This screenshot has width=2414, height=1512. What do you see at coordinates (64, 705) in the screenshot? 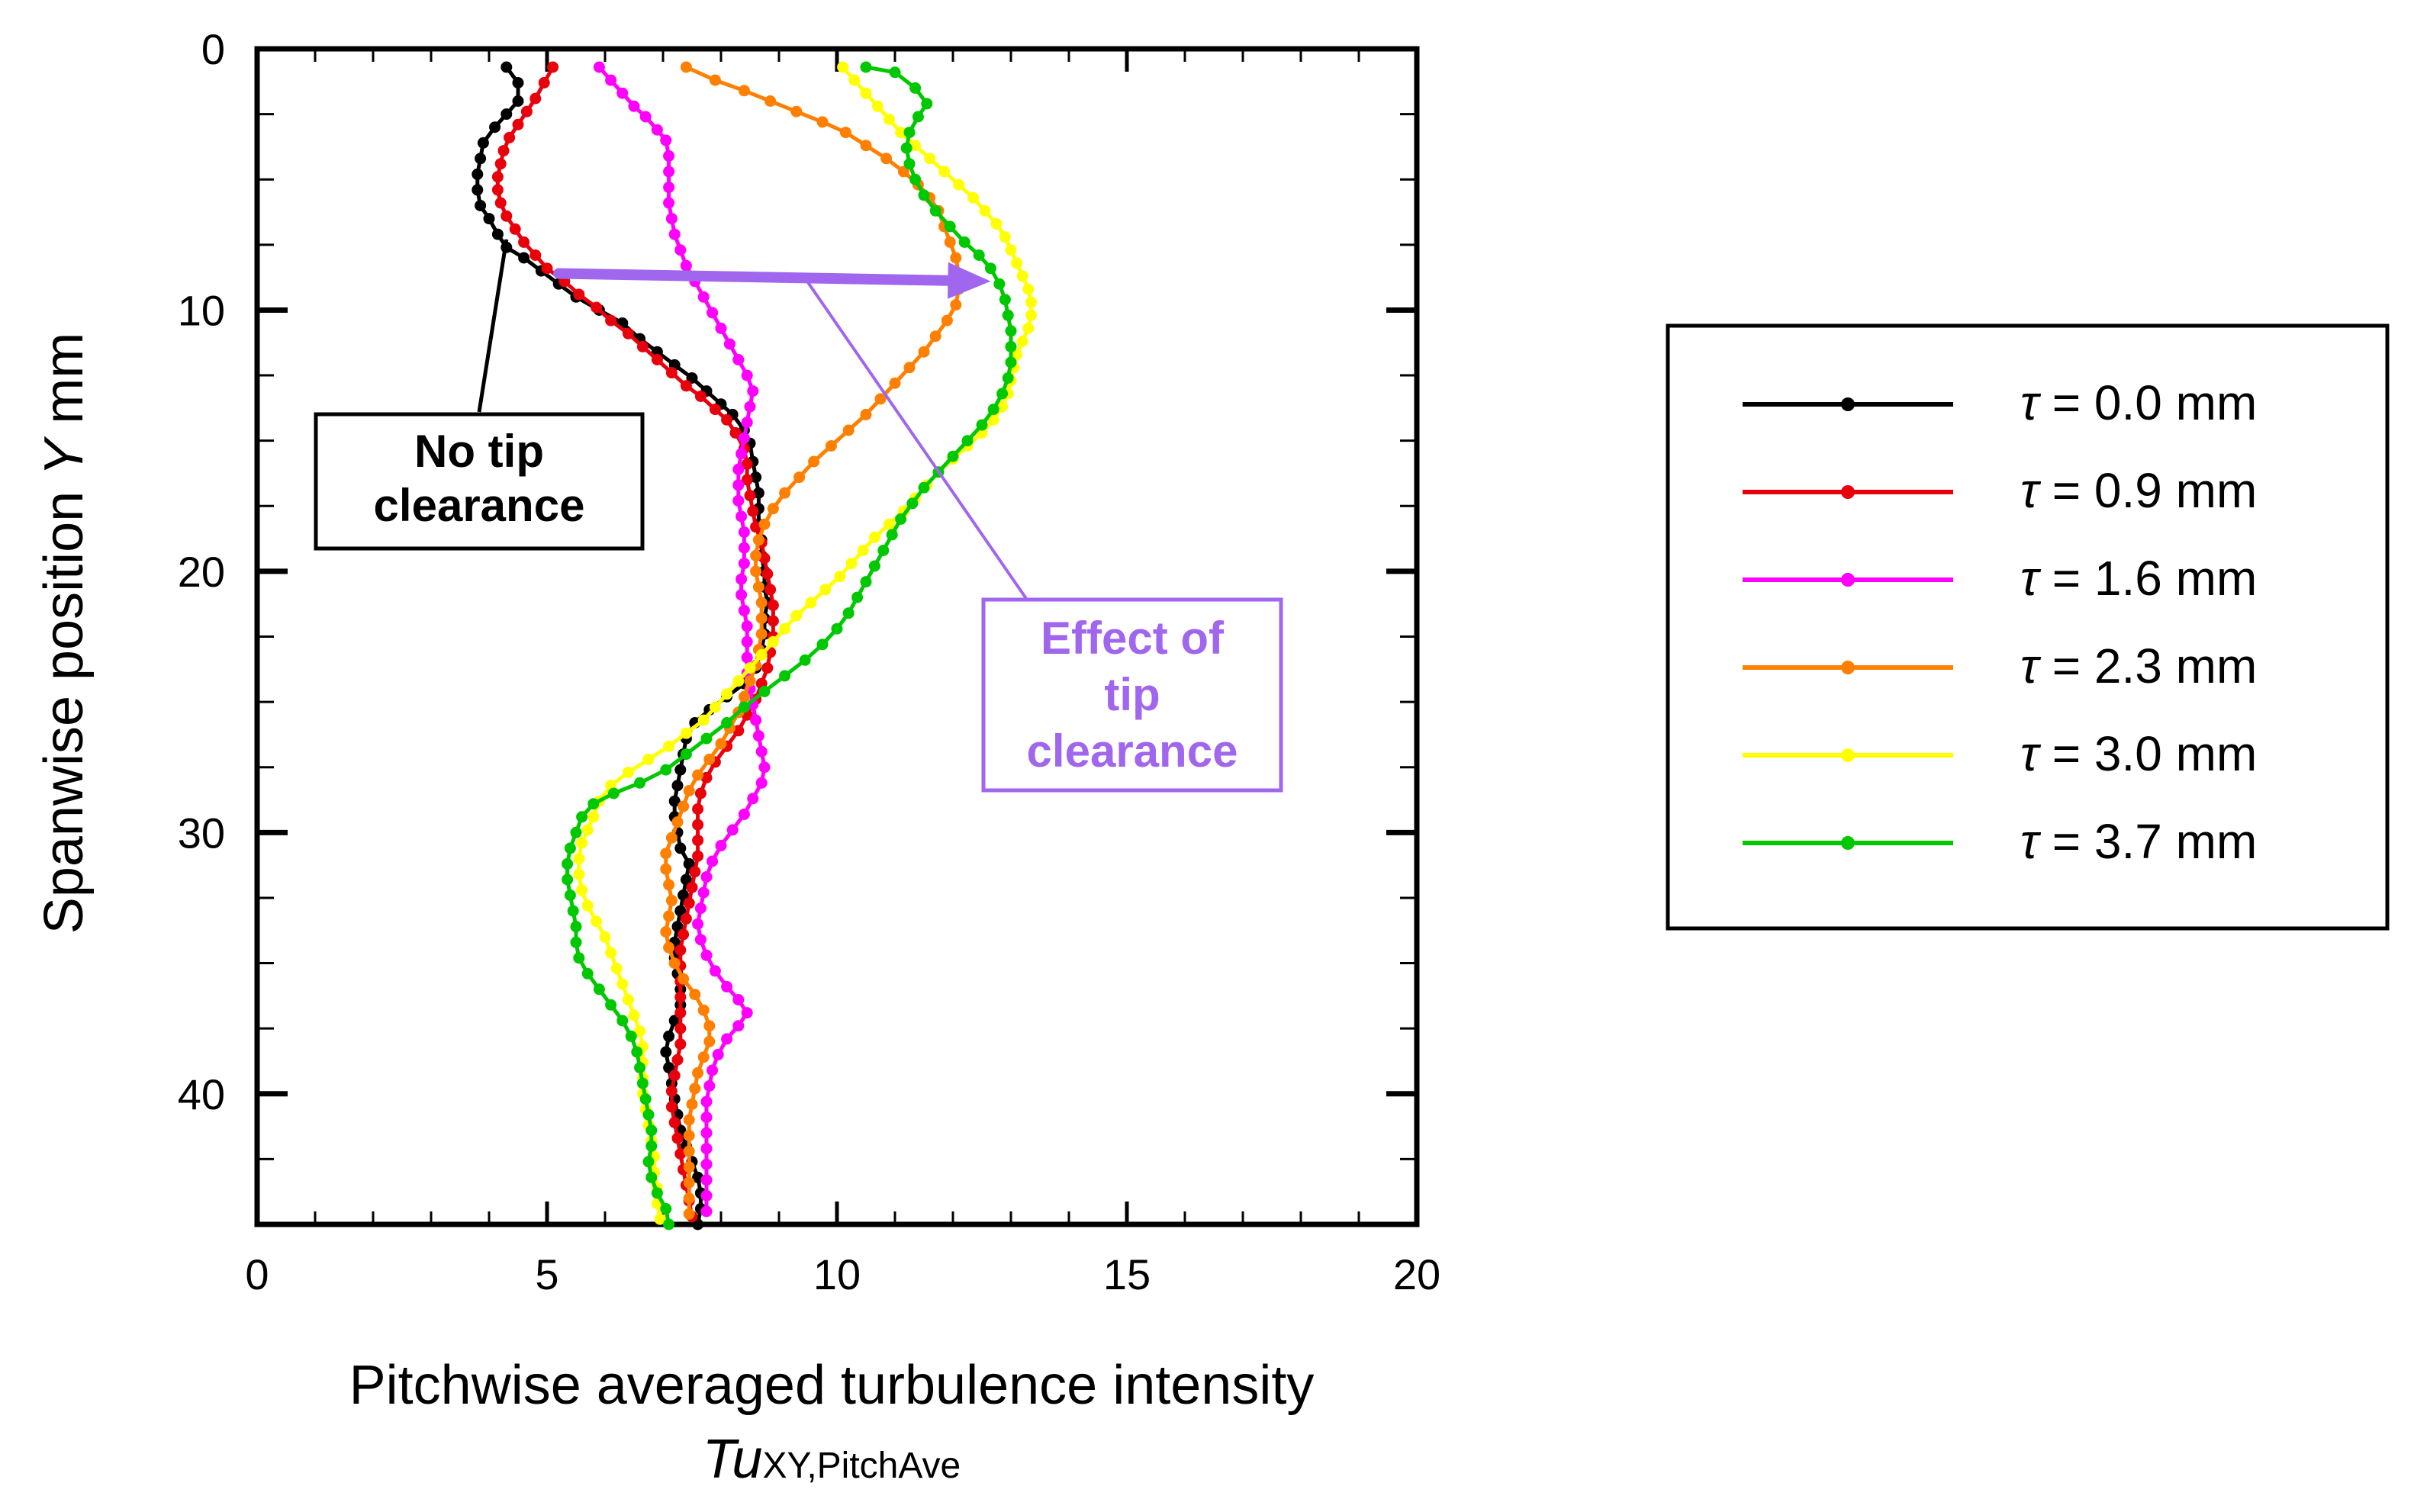
I see `y-axis-title-prefix: Spanwise position` at bounding box center [64, 705].